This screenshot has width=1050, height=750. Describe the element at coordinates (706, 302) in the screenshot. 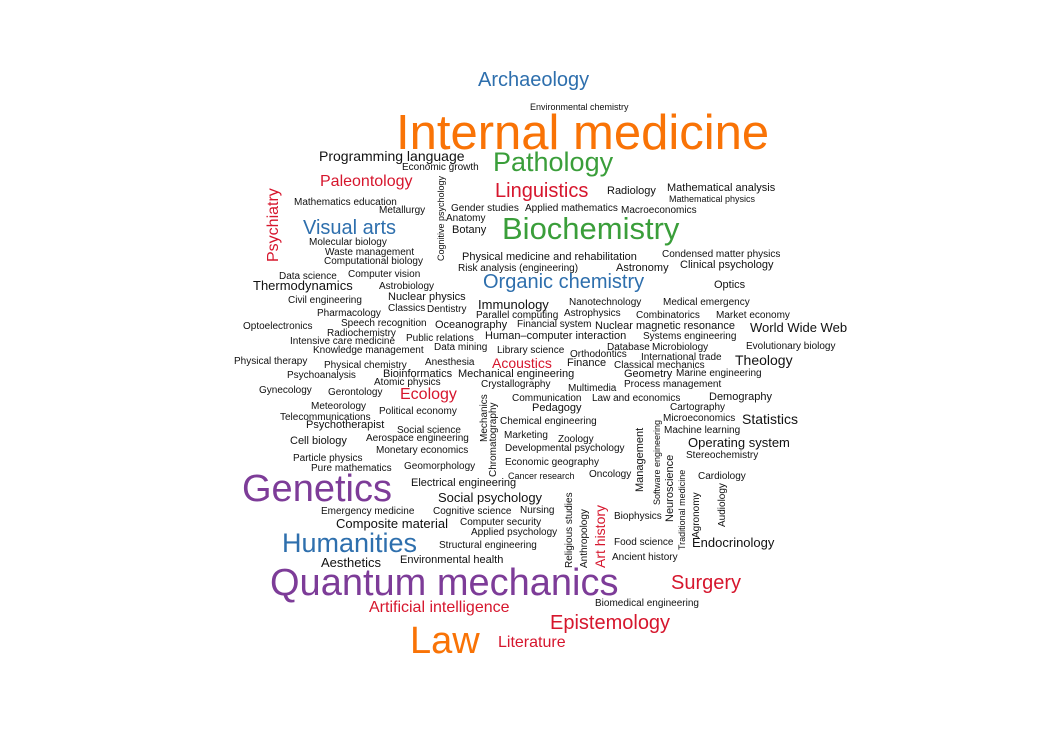

I see `word-medical-emergency: Medical emergency` at that location.